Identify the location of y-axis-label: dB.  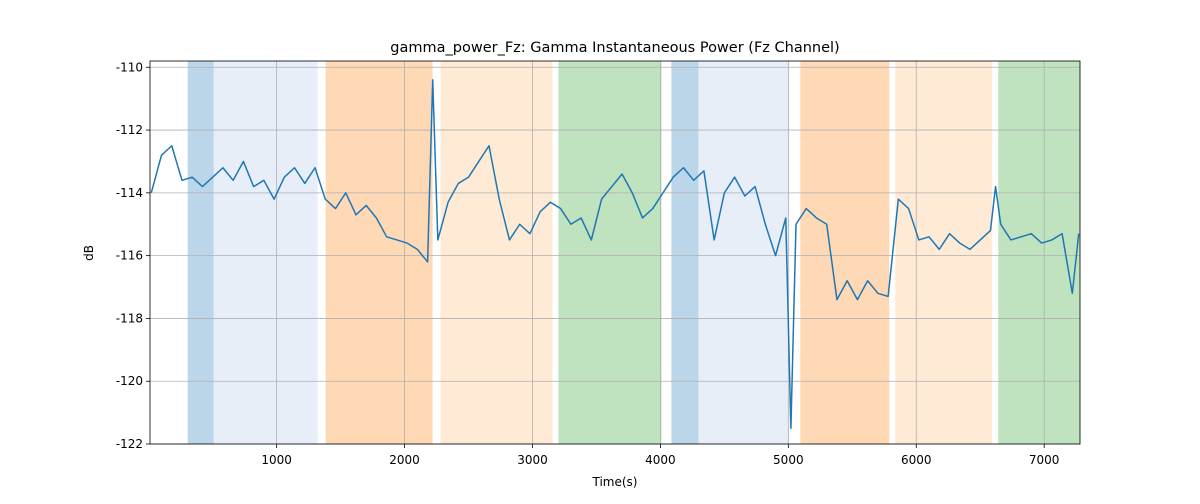
(89, 253).